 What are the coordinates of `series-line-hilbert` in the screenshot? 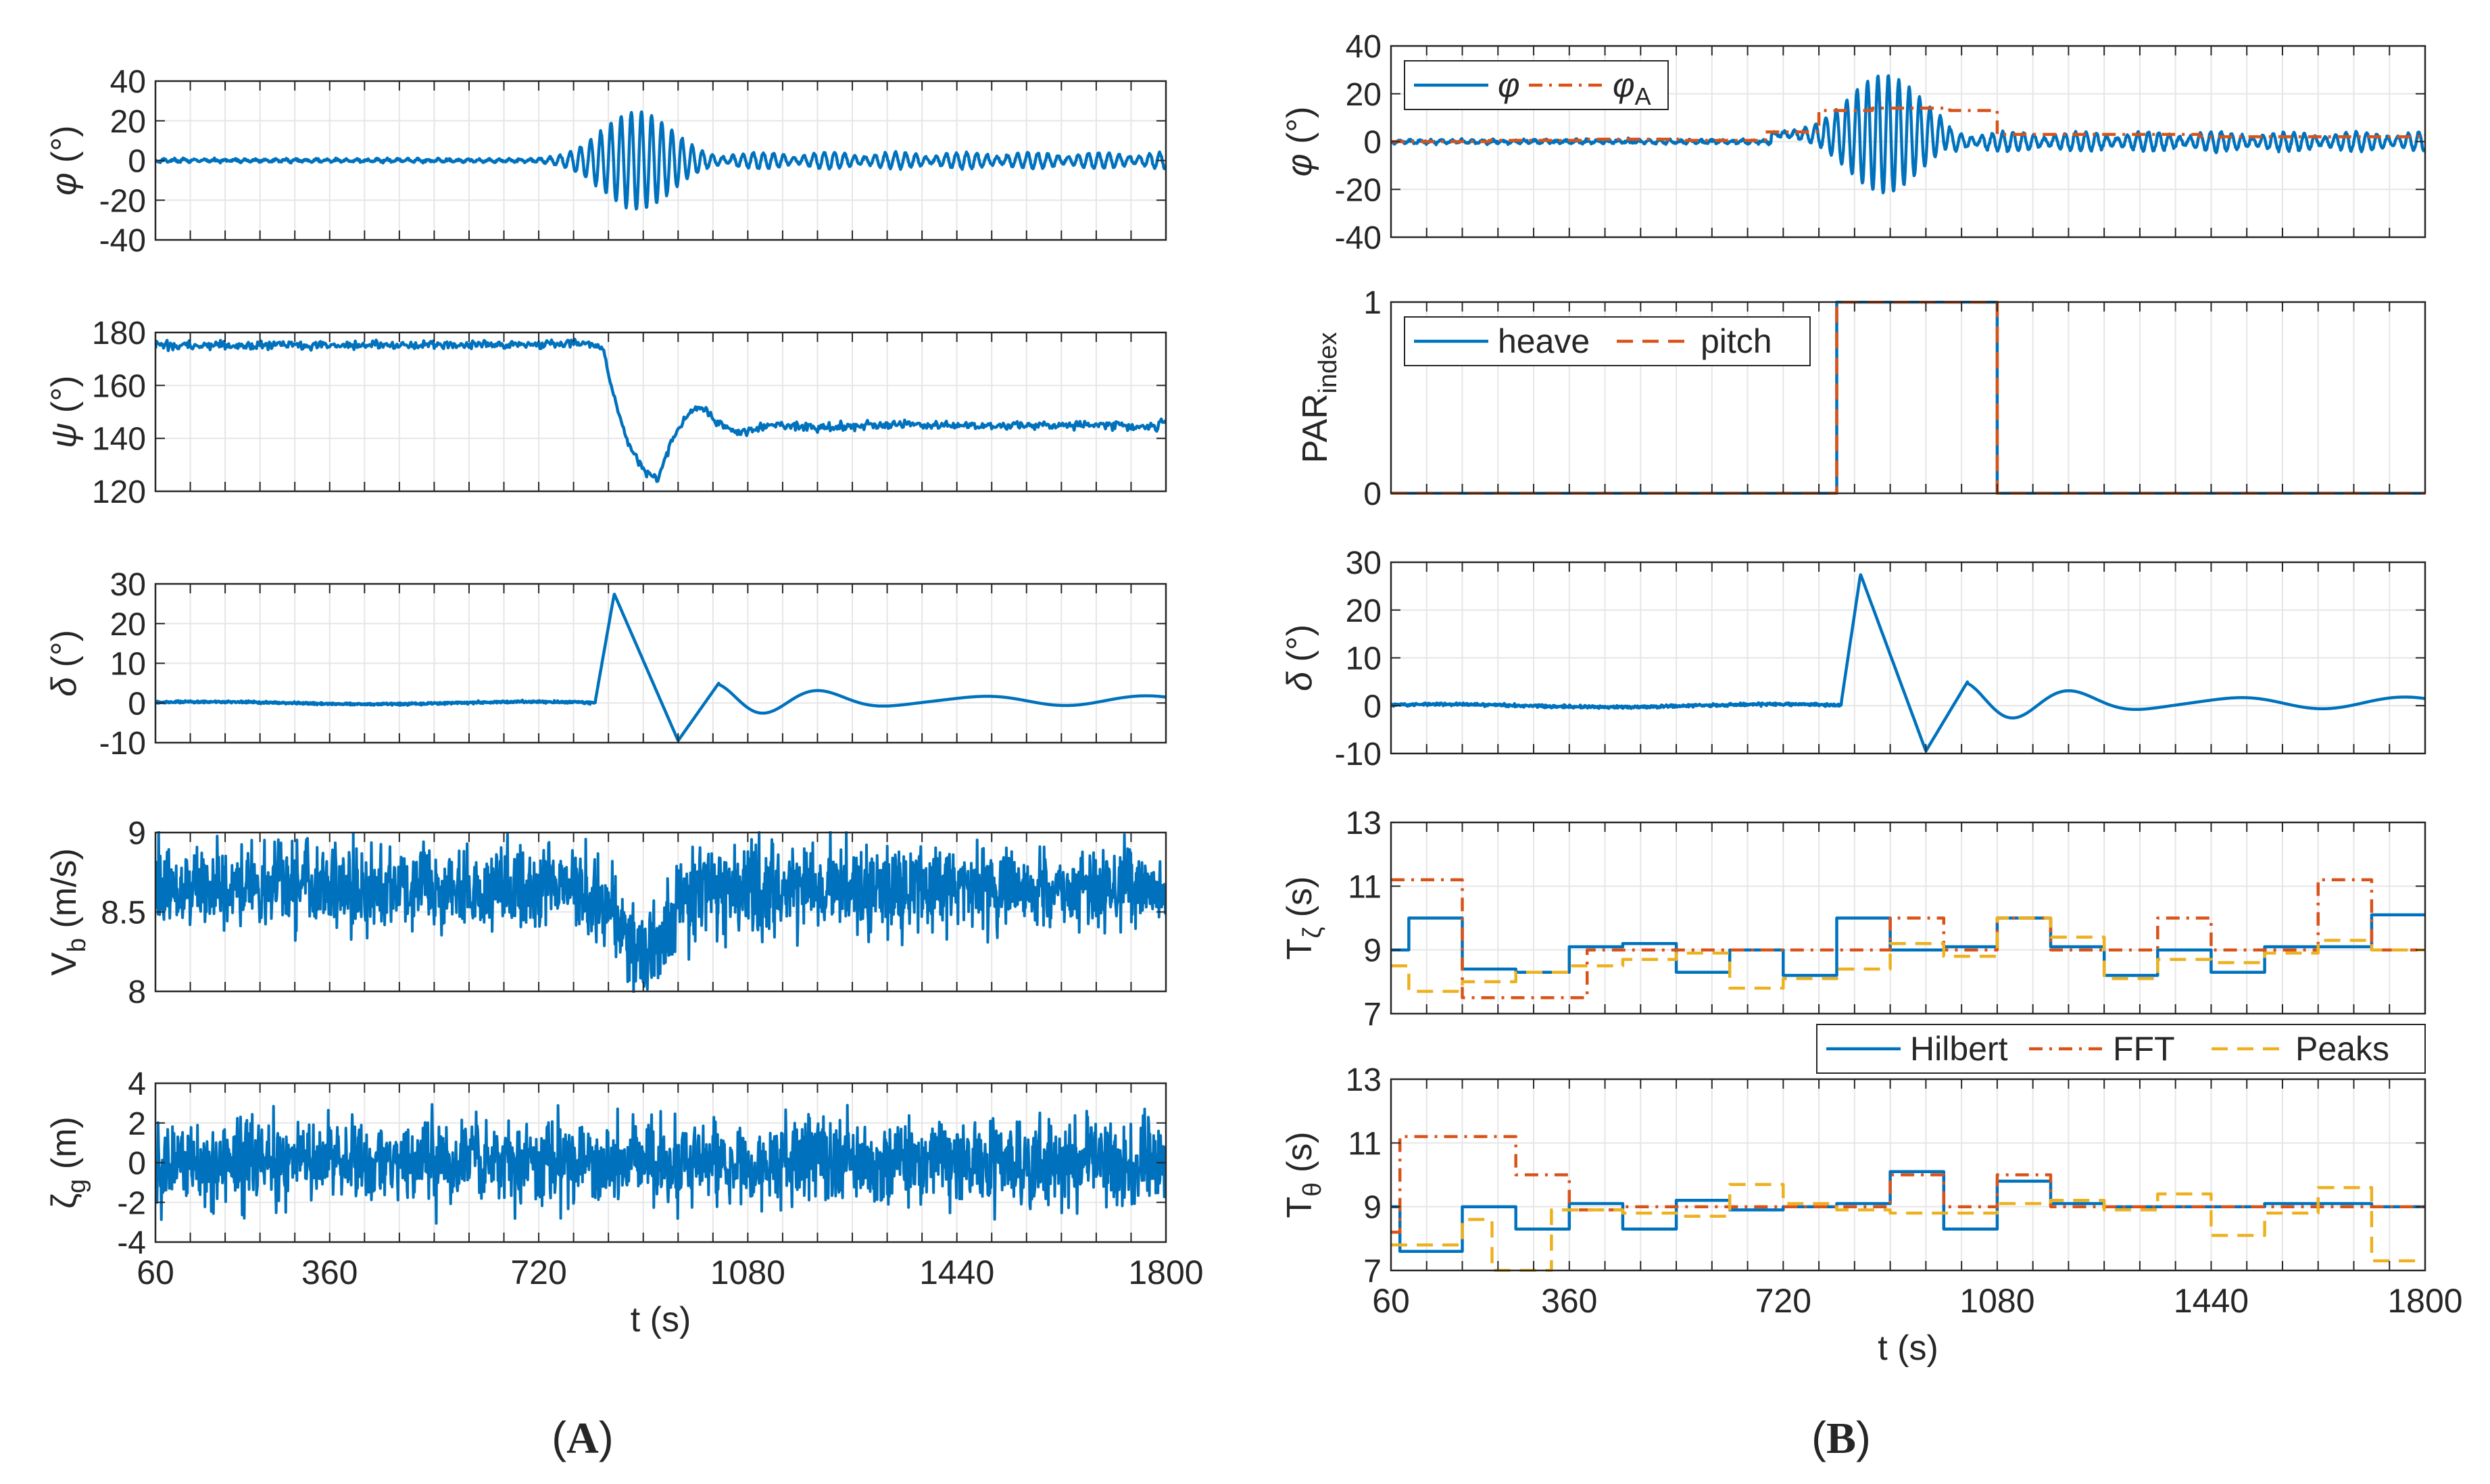 It's located at (1908, 1211).